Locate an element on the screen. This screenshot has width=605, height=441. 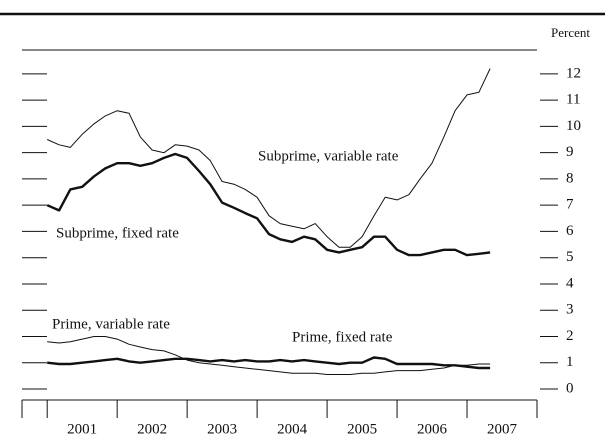
annotation: Subprime, variable rate is located at coordinates (328, 156).